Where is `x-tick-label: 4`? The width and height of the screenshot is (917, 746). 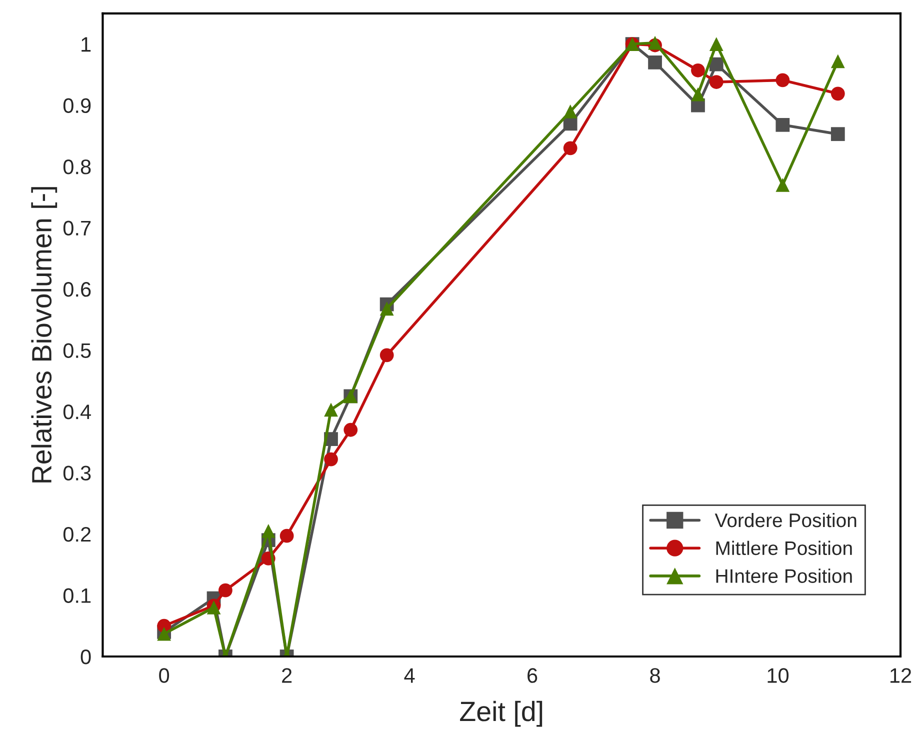
x-tick-label: 4 is located at coordinates (409, 675).